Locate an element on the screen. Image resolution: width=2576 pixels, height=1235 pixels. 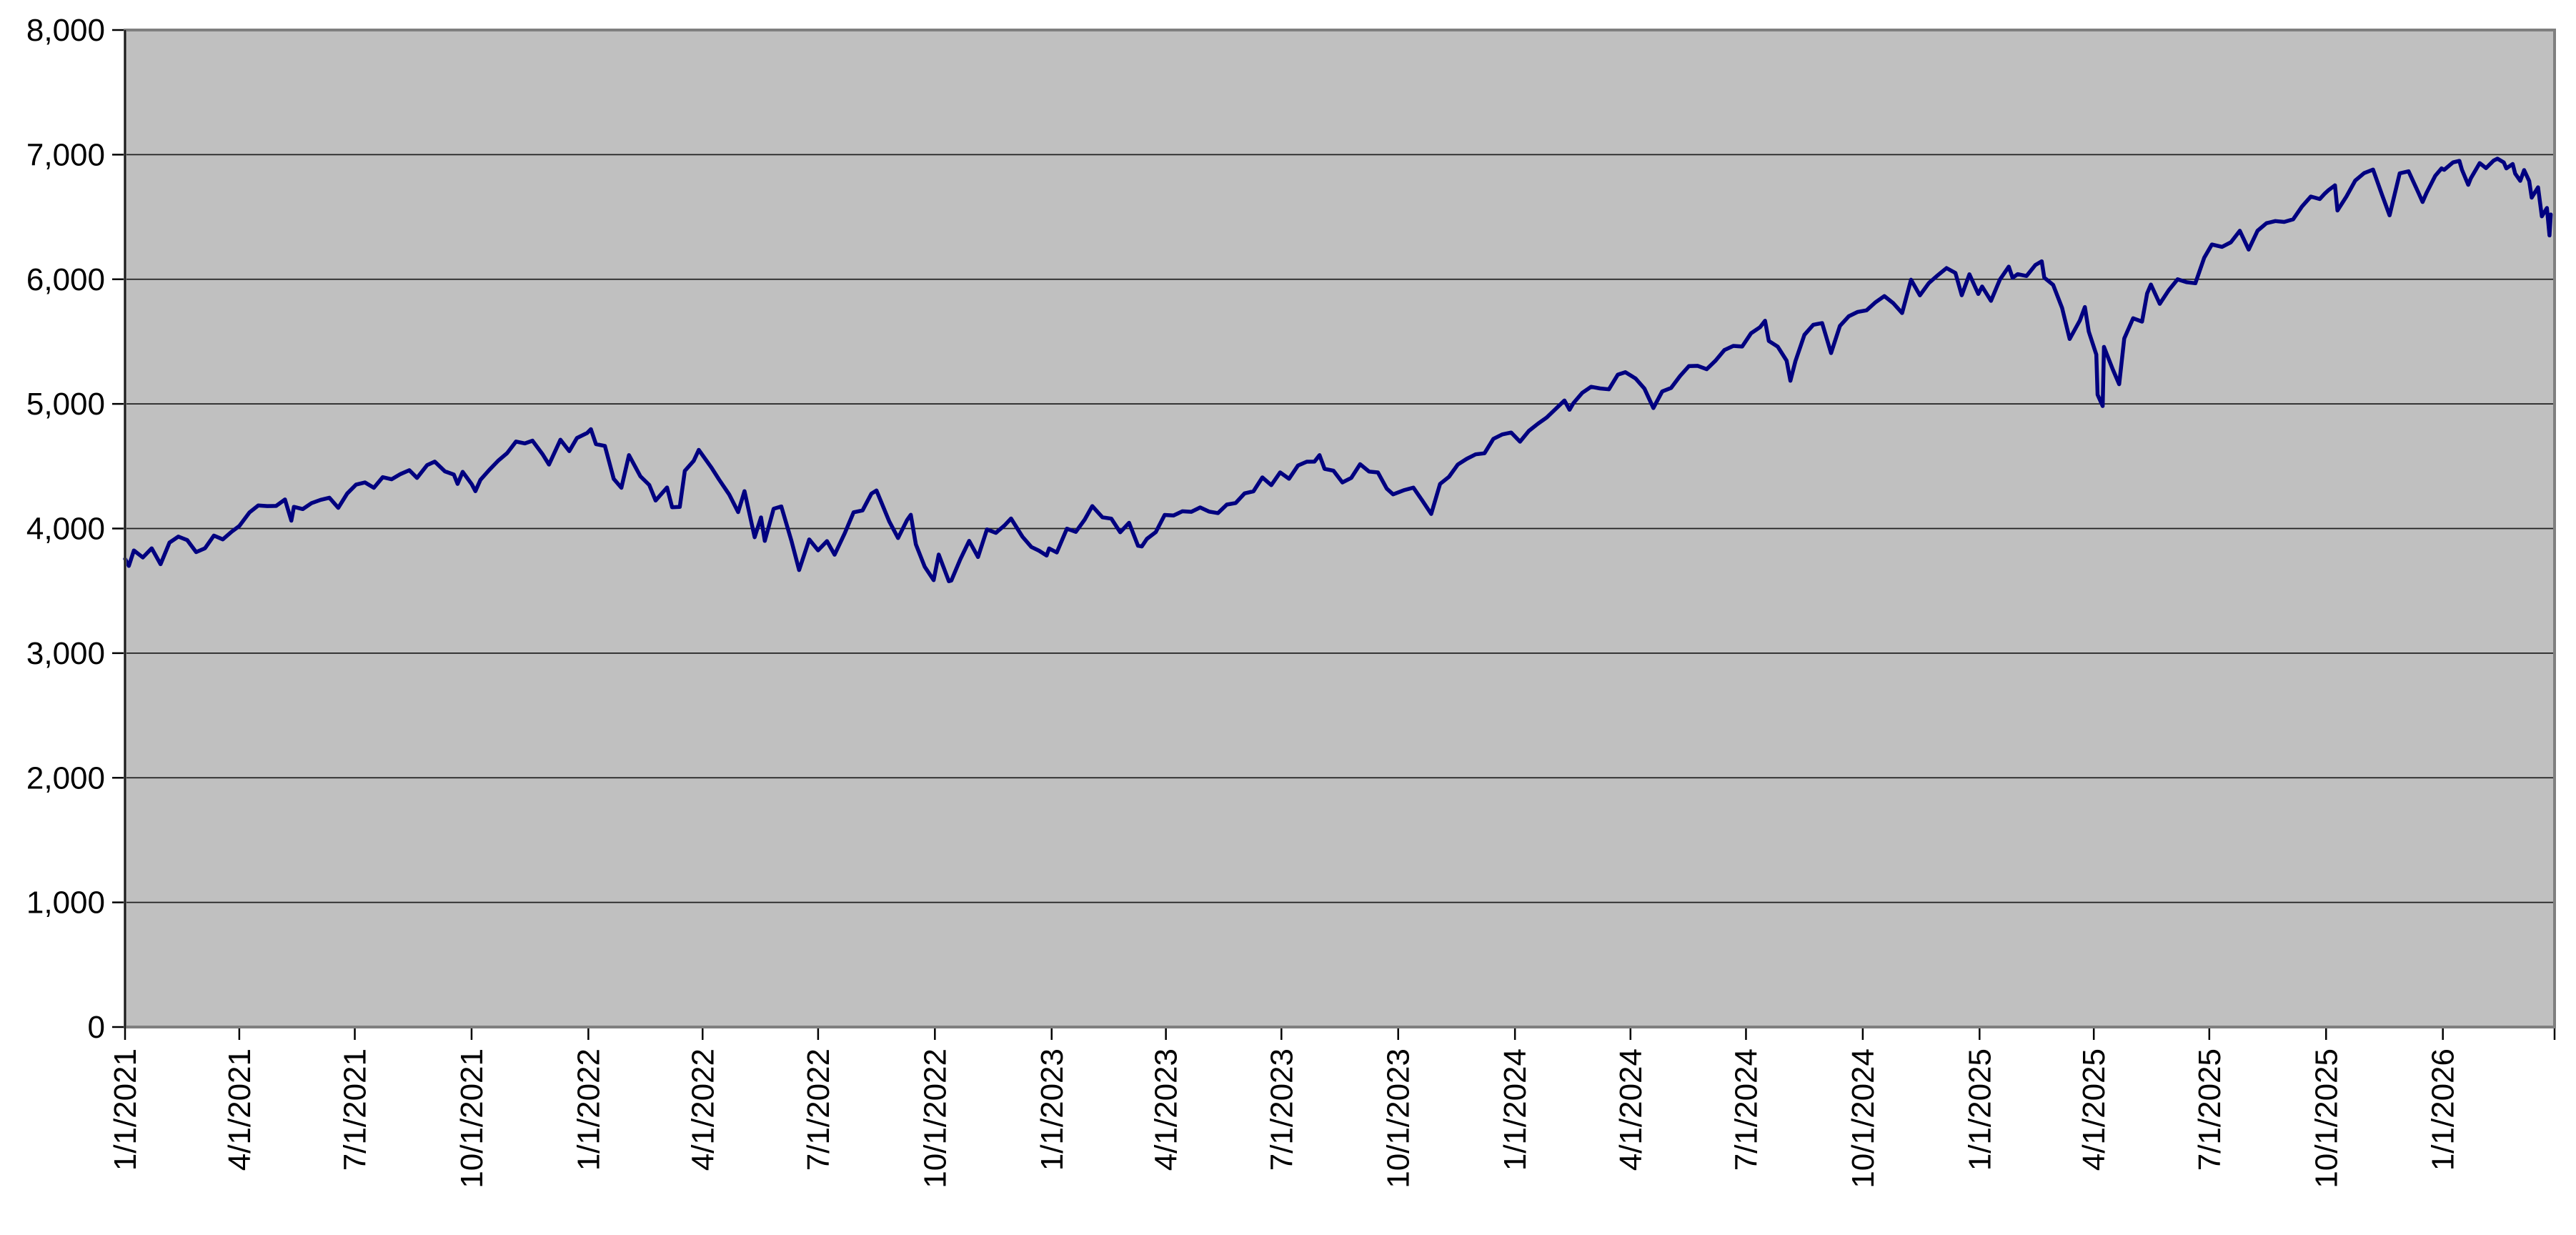
x-tick-label: 7/1/2021 is located at coordinates (355, 1109).